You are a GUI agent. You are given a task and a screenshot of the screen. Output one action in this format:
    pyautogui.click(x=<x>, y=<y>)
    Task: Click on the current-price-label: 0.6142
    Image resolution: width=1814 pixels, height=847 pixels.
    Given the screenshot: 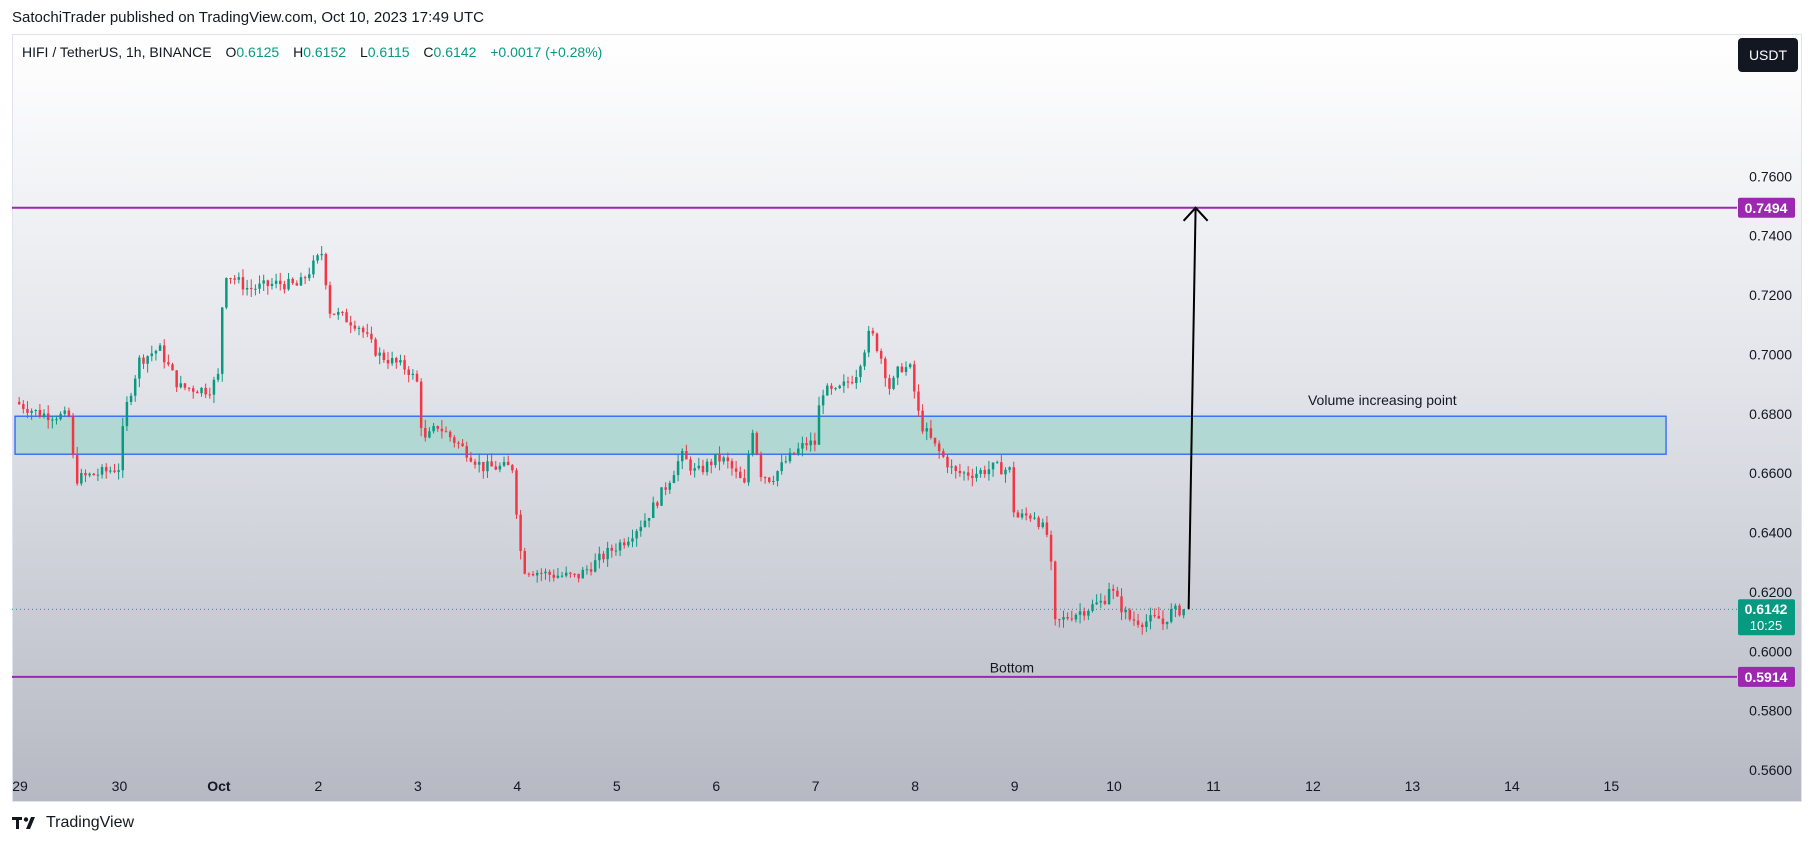 What is the action you would take?
    pyautogui.click(x=1766, y=609)
    